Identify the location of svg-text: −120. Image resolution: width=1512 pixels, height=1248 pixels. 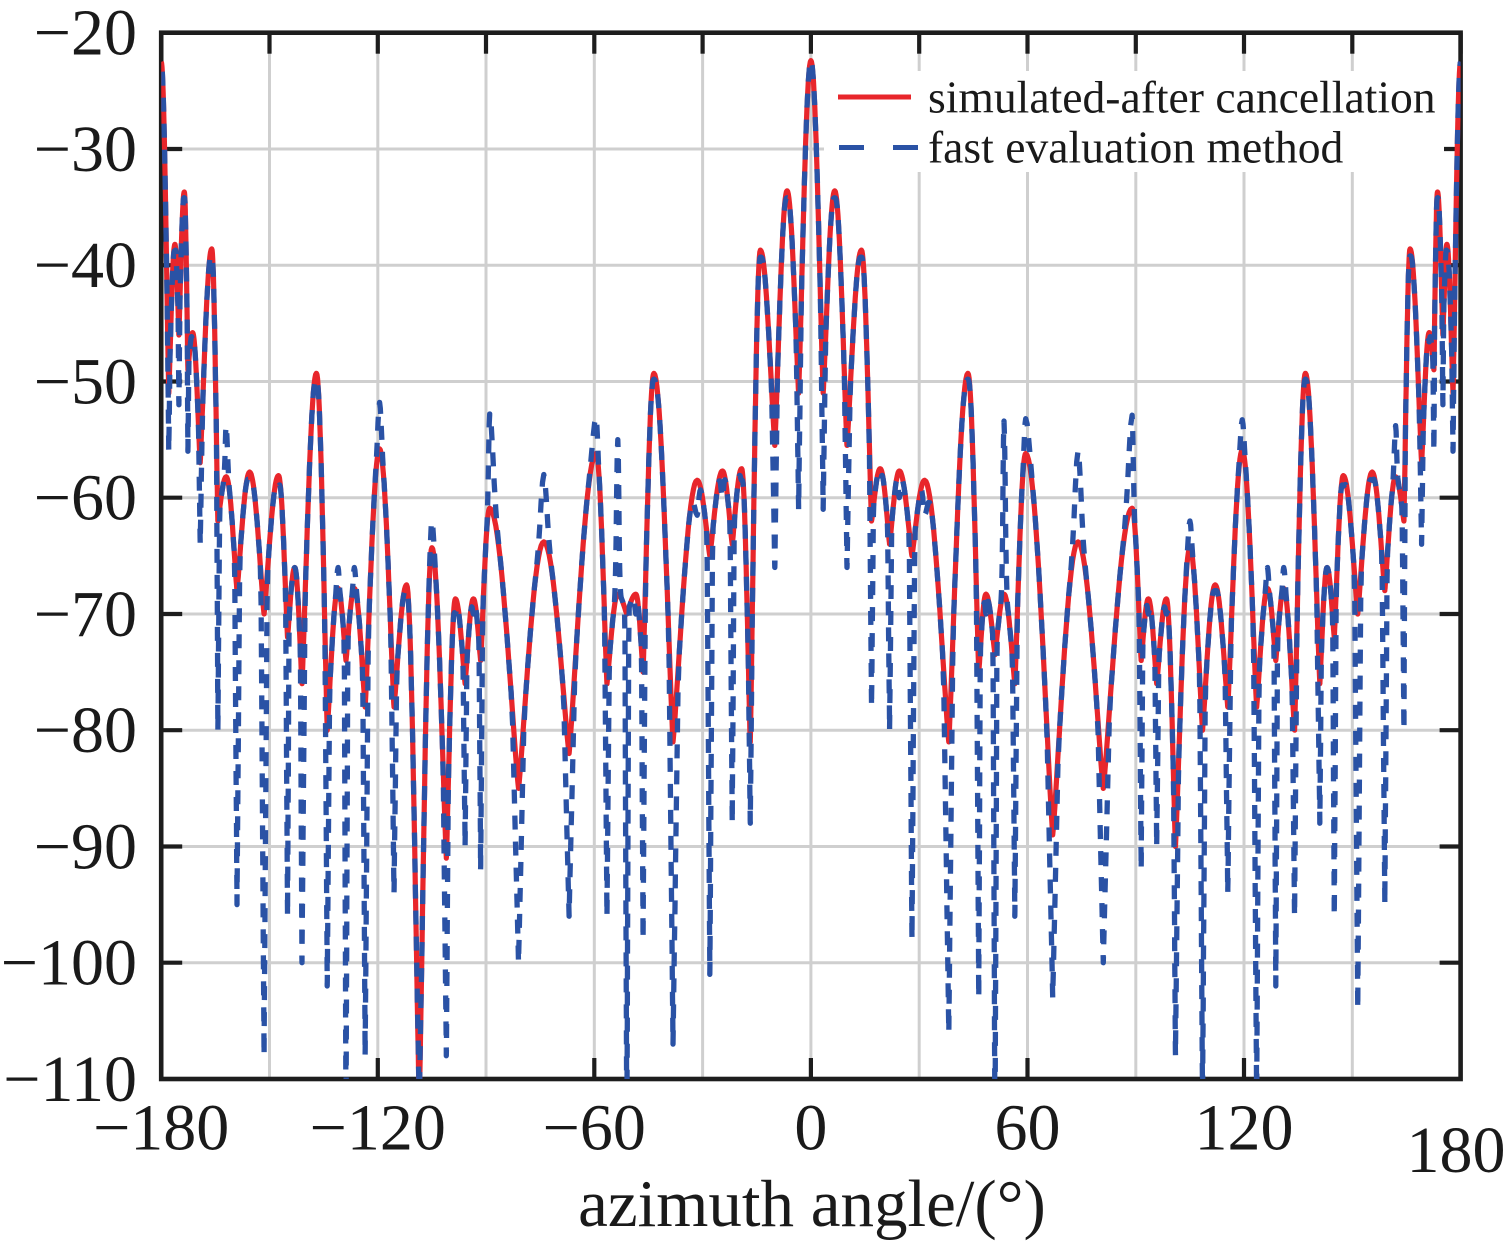
(378, 1128).